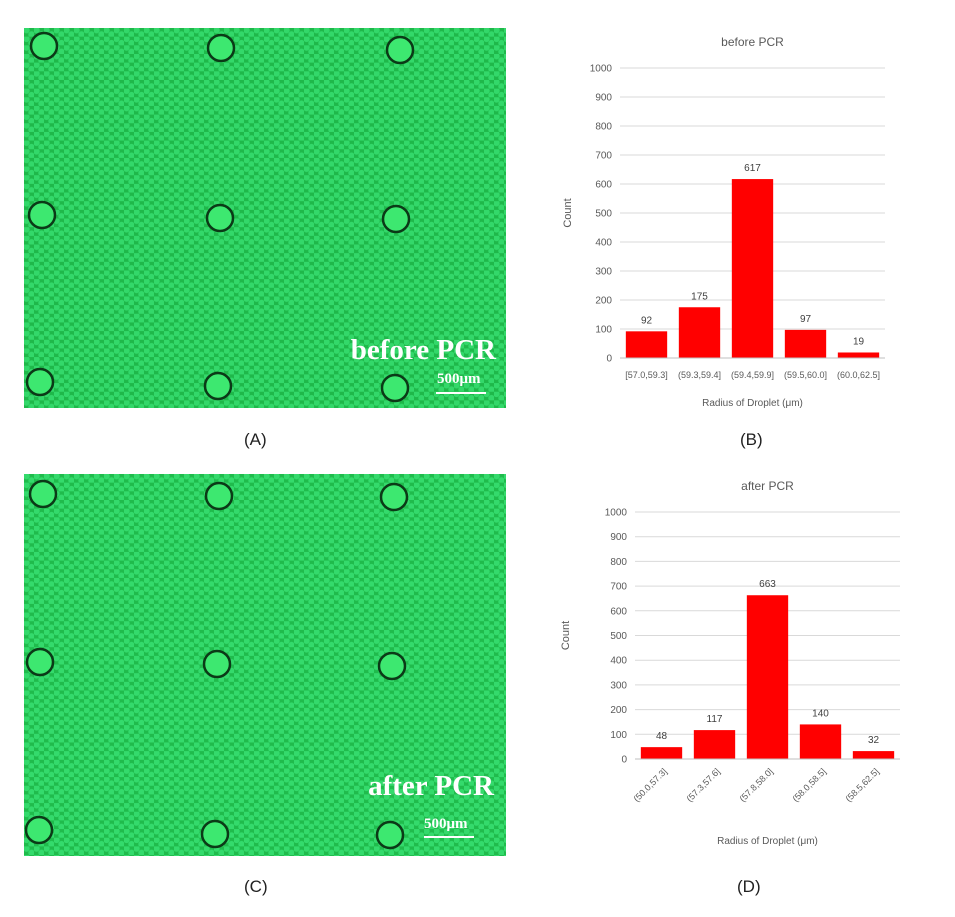 The width and height of the screenshot is (955, 917). What do you see at coordinates (431, 786) in the screenshot?
I see `micrograph-label: after PCR` at bounding box center [431, 786].